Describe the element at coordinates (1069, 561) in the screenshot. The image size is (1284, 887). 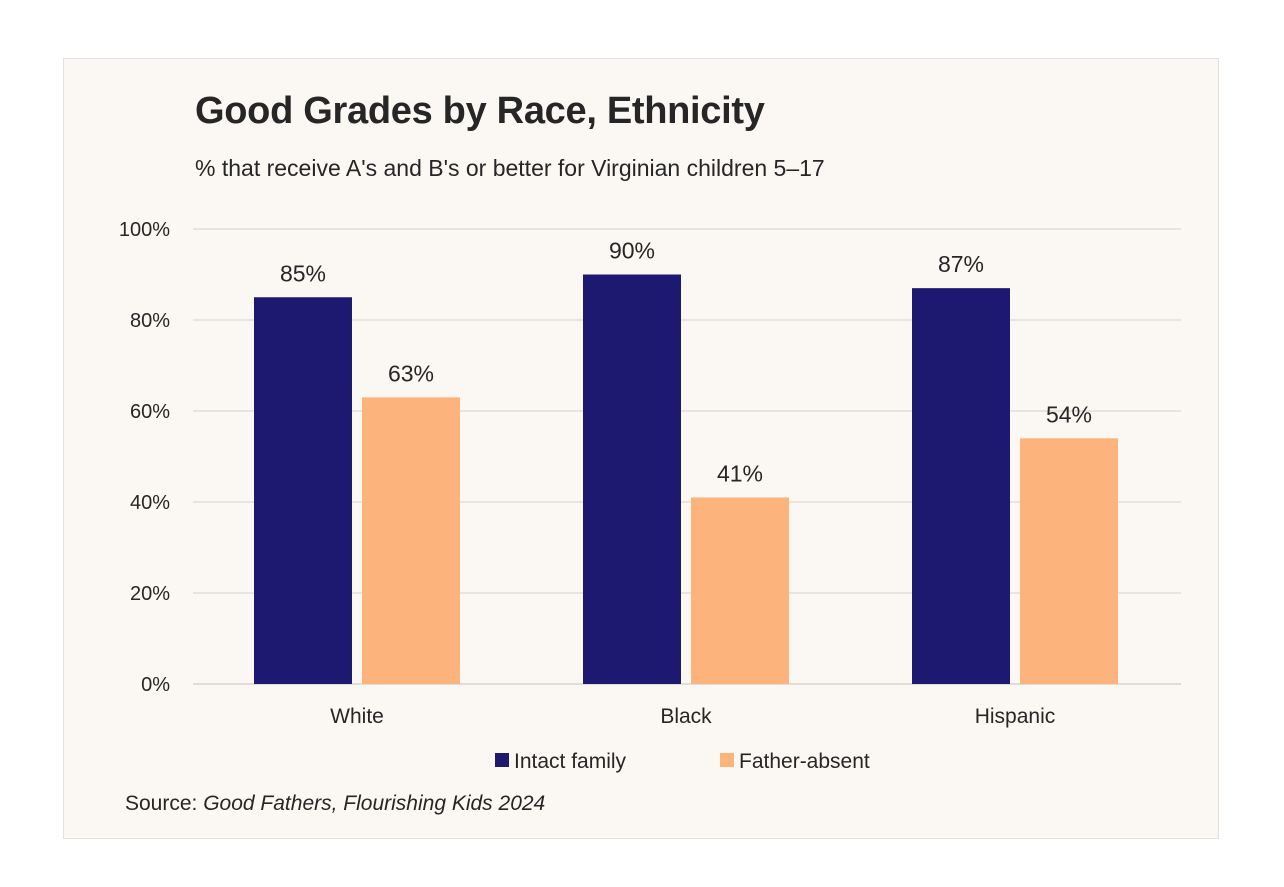
I see `bar-father-absent-hispanic` at that location.